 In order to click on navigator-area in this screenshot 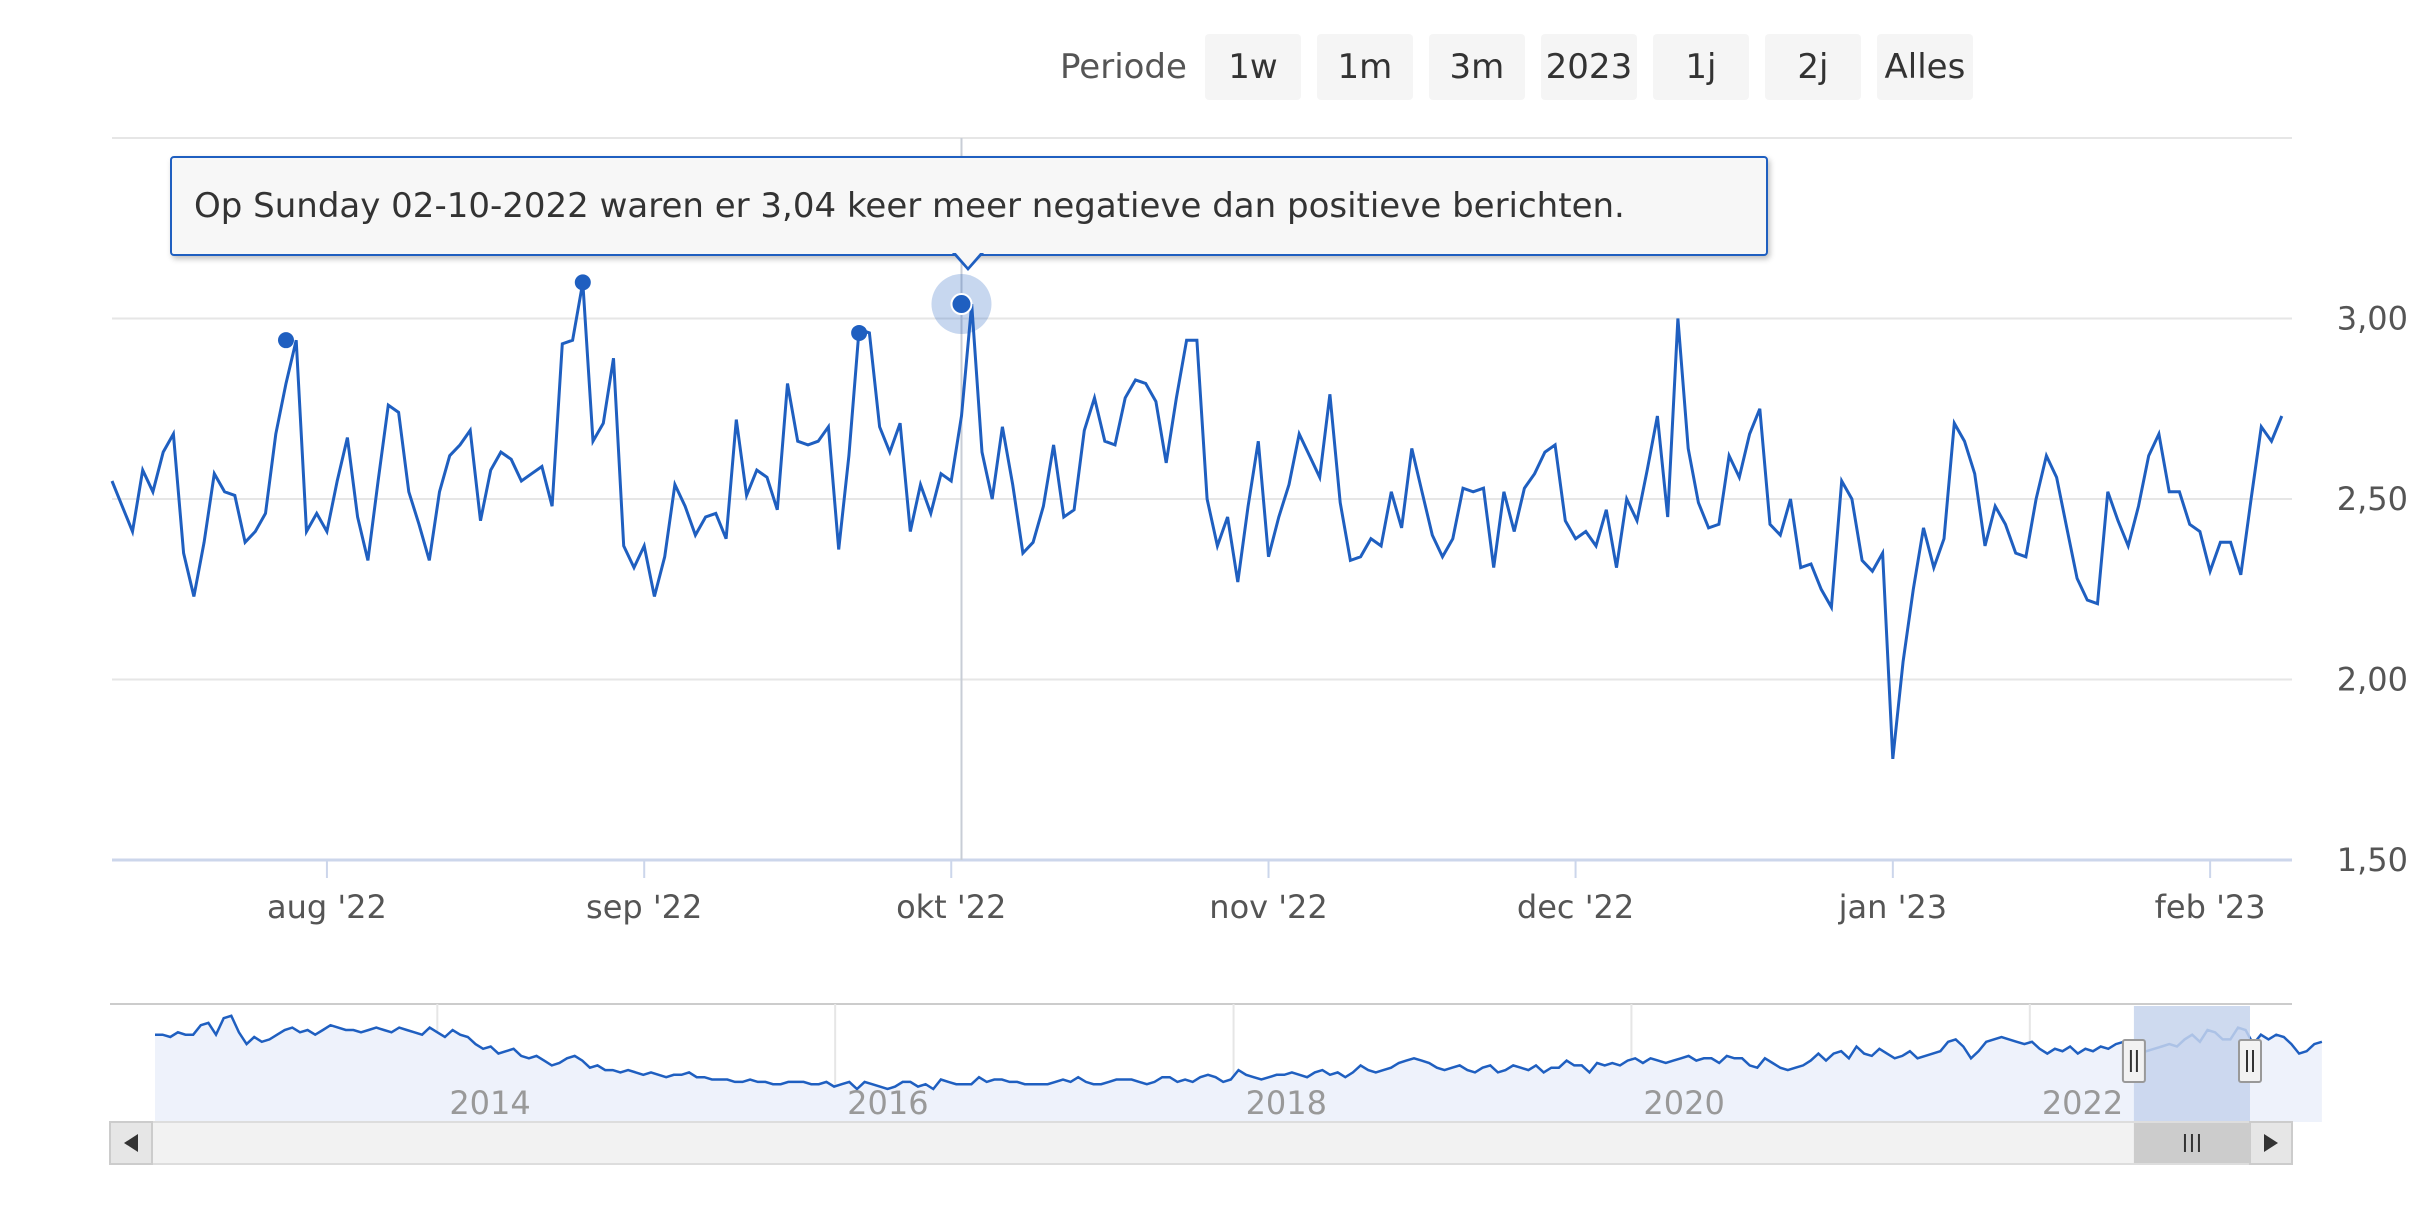, I will do `click(1238, 1068)`.